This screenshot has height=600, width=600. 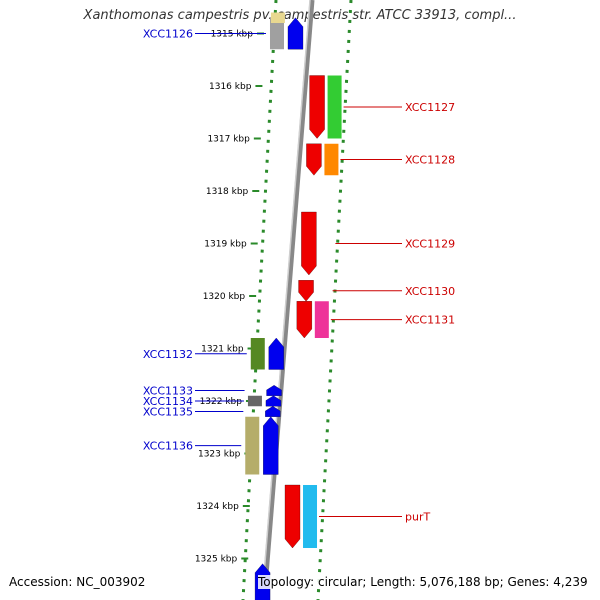 What do you see at coordinates (168, 401) in the screenshot?
I see `gene-label-text: XCC1134` at bounding box center [168, 401].